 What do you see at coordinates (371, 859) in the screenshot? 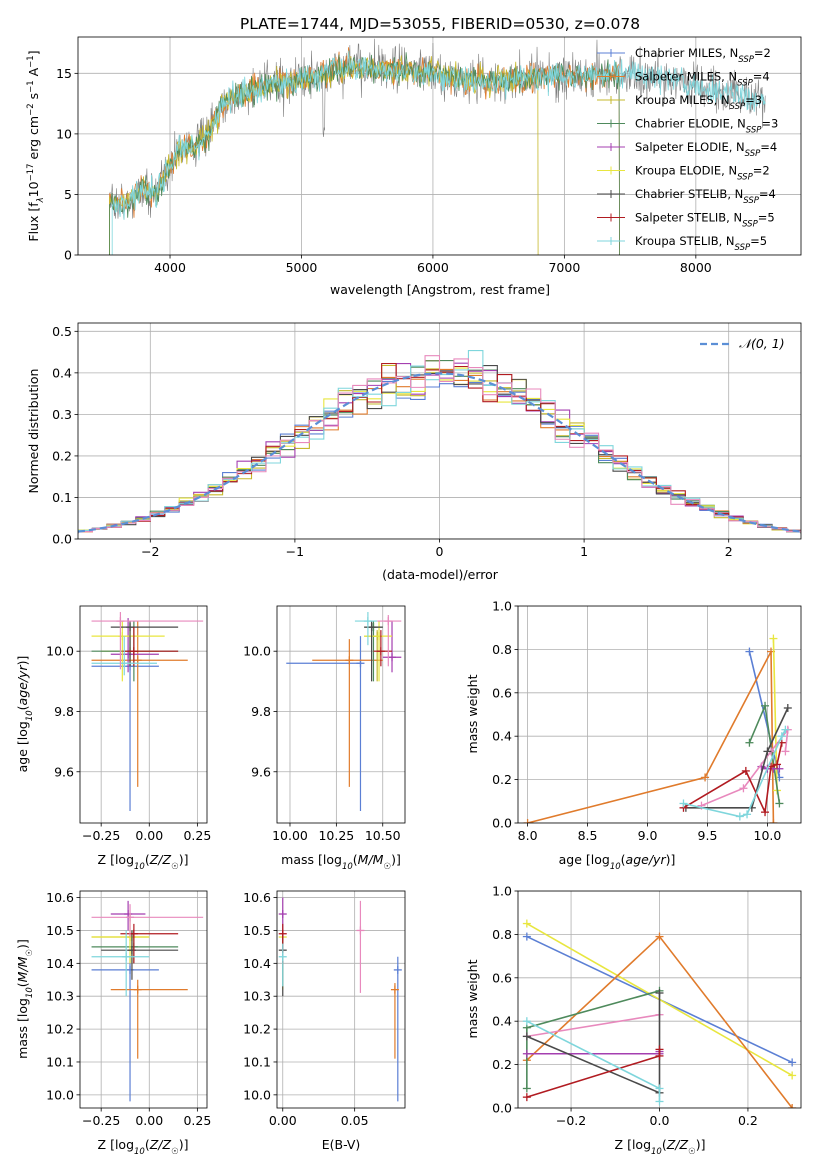
I see `label-part: M/M` at bounding box center [371, 859].